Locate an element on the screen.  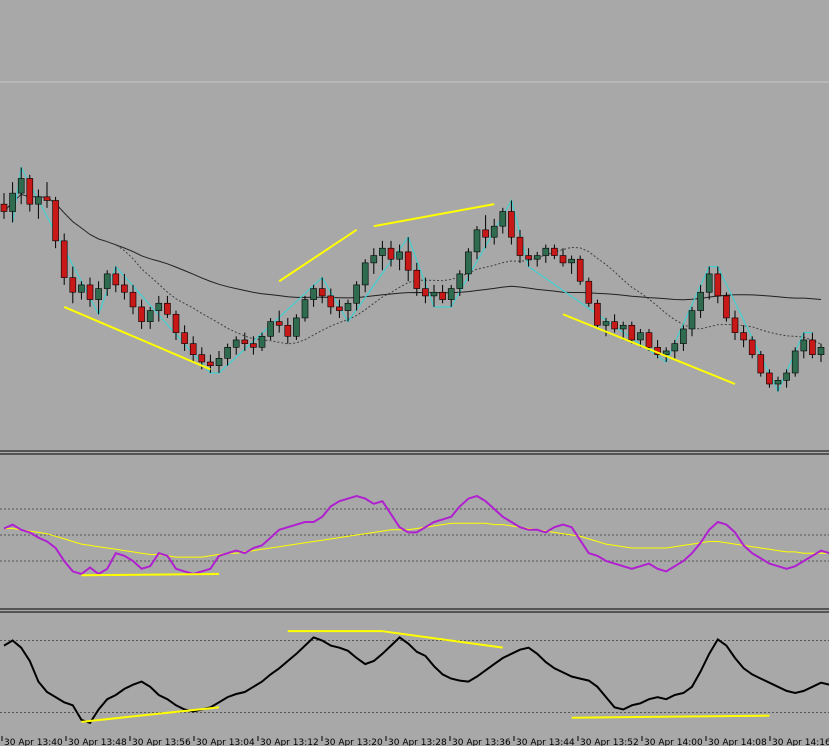
oscillator-line is located at coordinates (416, 680).